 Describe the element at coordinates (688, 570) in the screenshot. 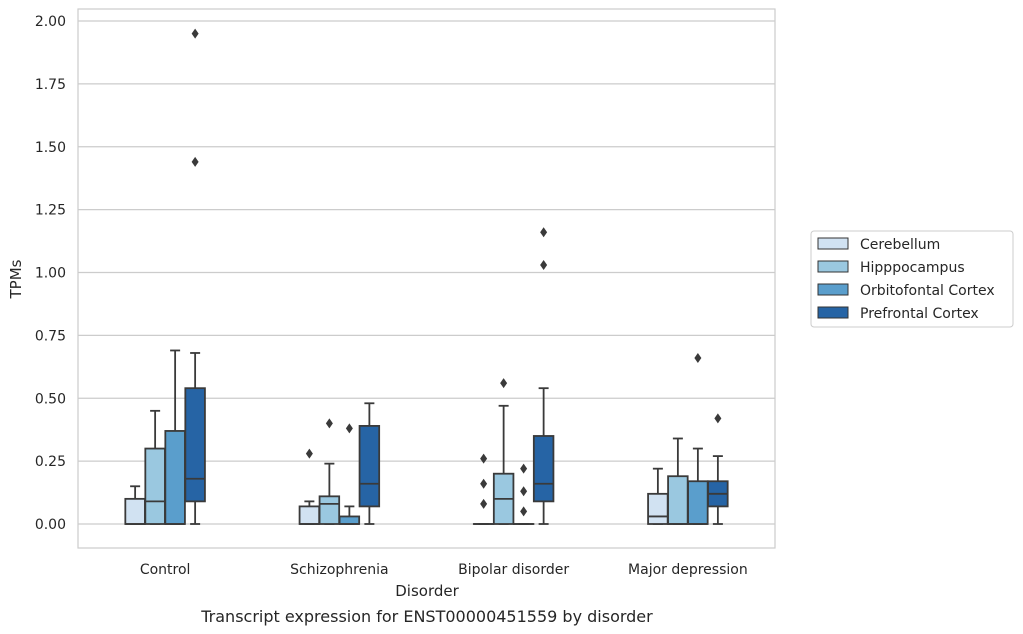

I see `x-tick-label: Major depression` at that location.